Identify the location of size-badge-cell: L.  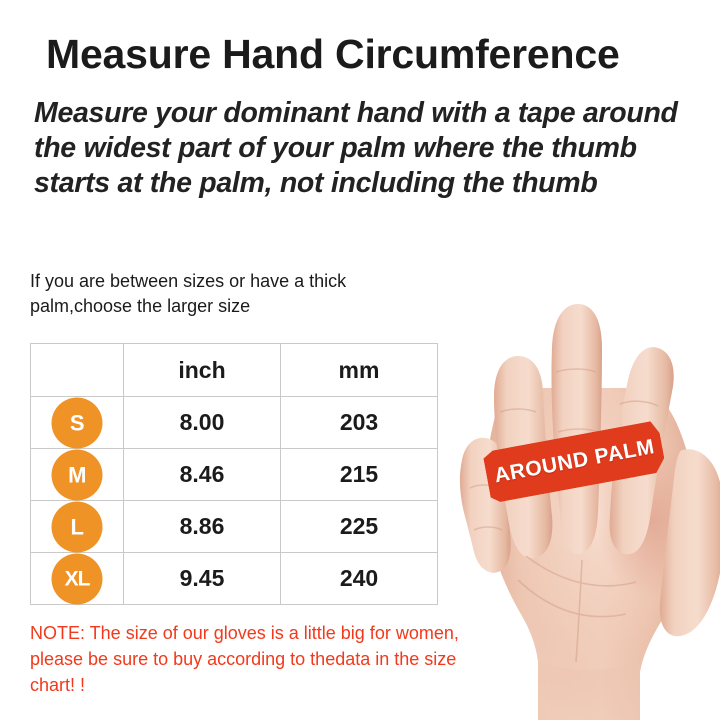
(77, 526).